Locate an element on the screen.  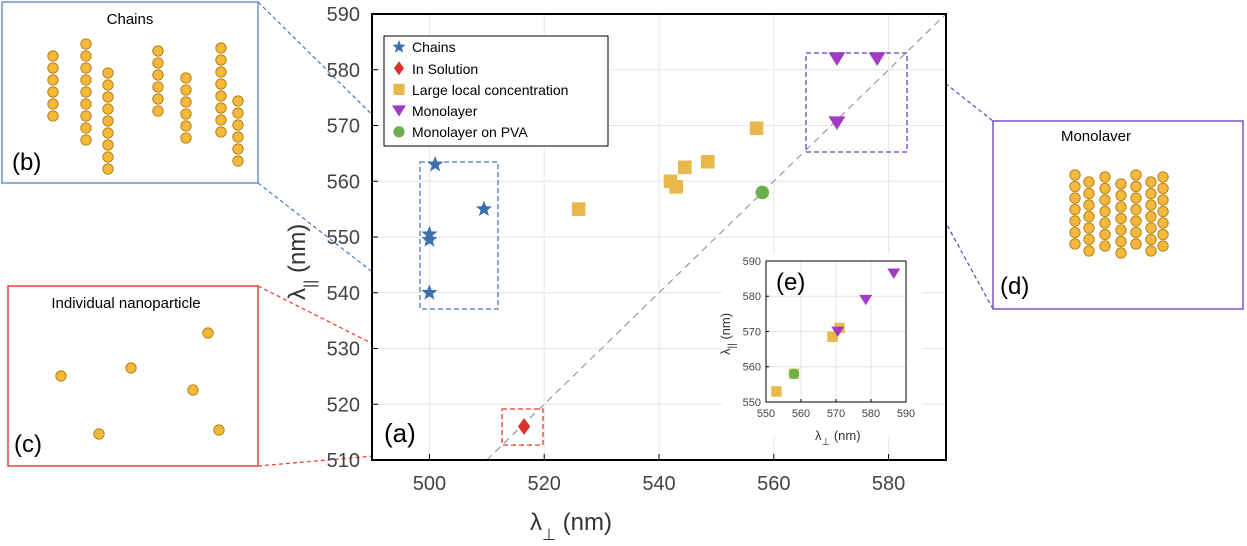
monolayer-connector-top is located at coordinates (950, 87).